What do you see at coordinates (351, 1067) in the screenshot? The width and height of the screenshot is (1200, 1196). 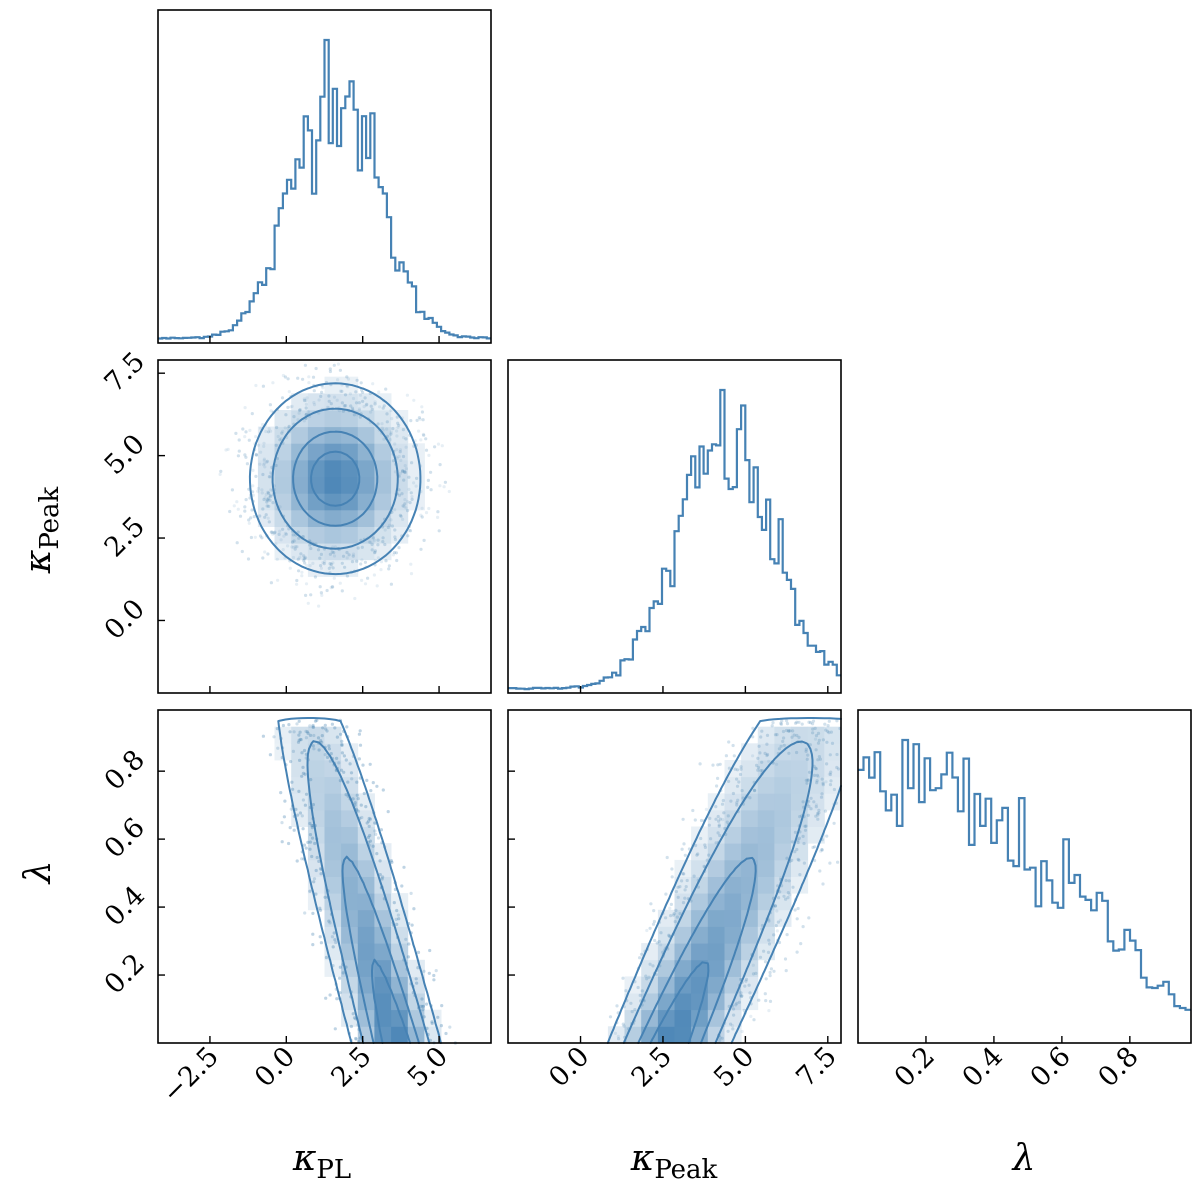 I see `x-tick-label: 2.5` at bounding box center [351, 1067].